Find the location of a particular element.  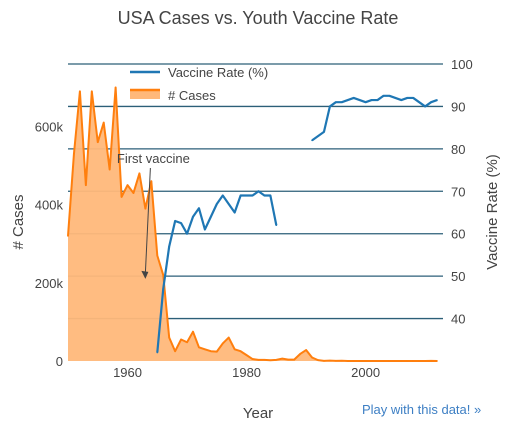

y-axis-right-title: Vaccine Rate (%) is located at coordinates (492, 212).